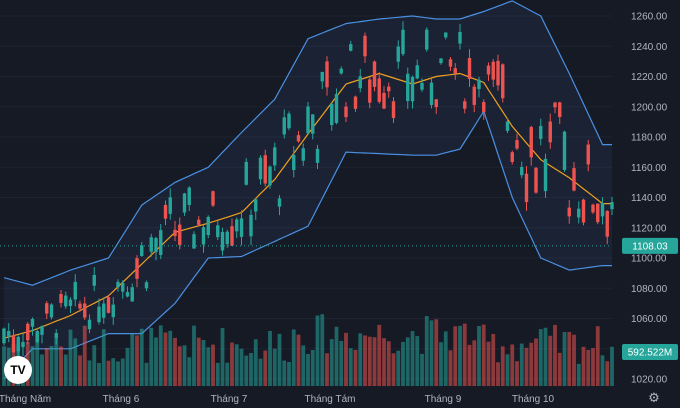  I want to click on y-tick-label: 1100.00, so click(649, 259).